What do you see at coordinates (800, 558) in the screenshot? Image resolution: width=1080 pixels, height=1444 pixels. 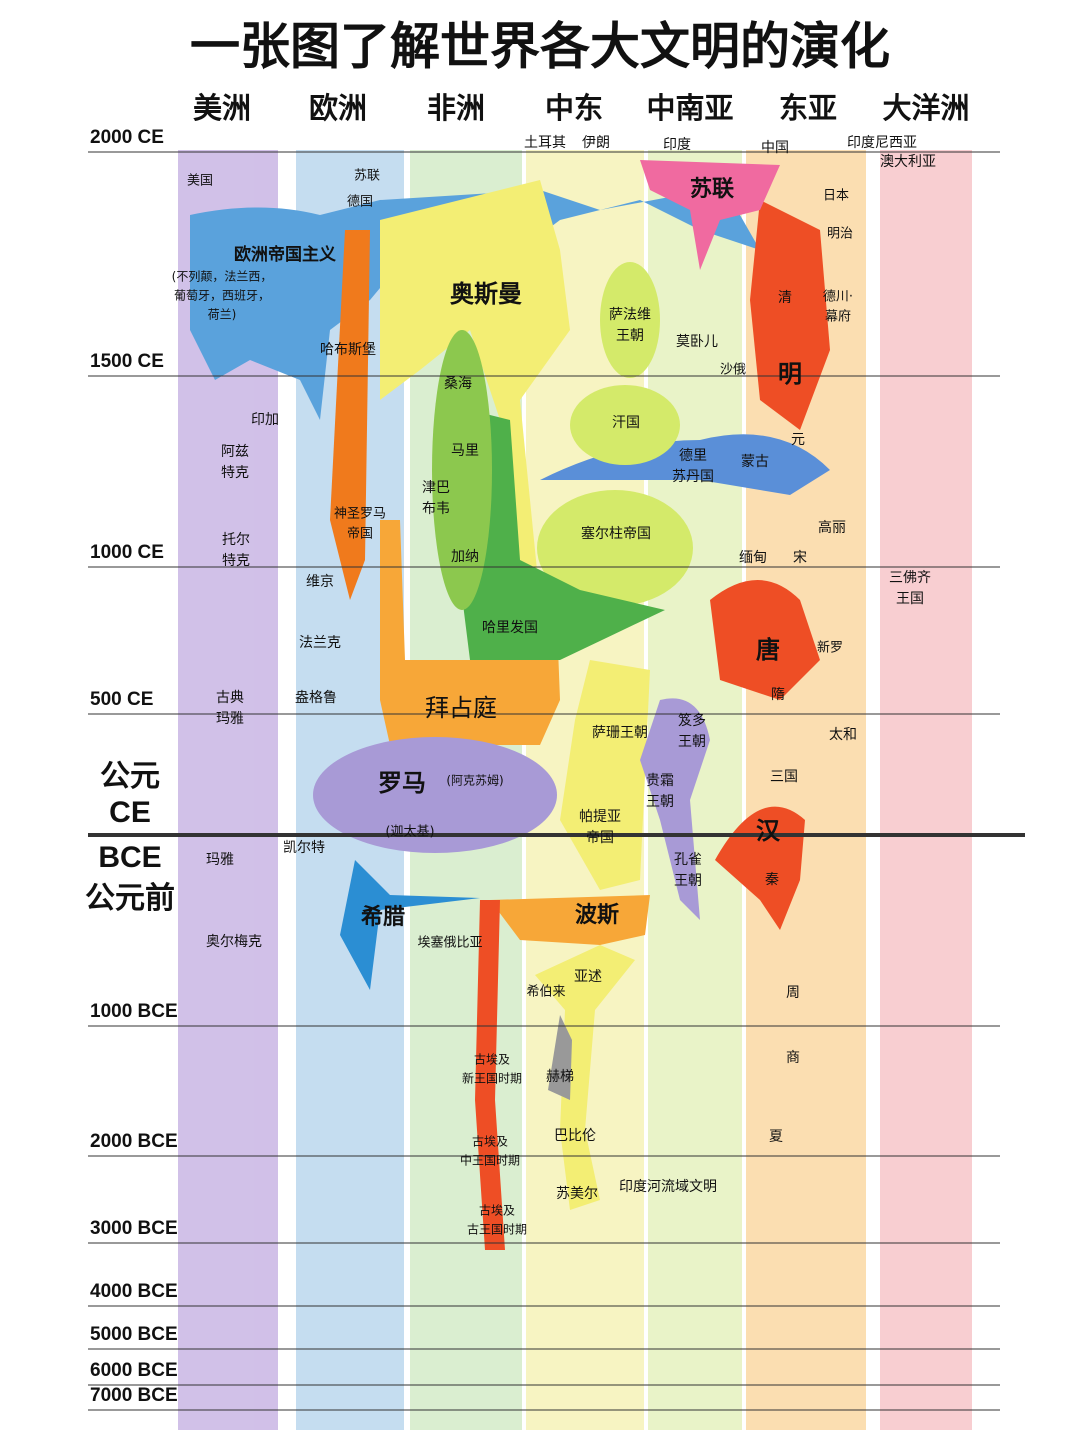 I see `civilization-label: 宋` at bounding box center [800, 558].